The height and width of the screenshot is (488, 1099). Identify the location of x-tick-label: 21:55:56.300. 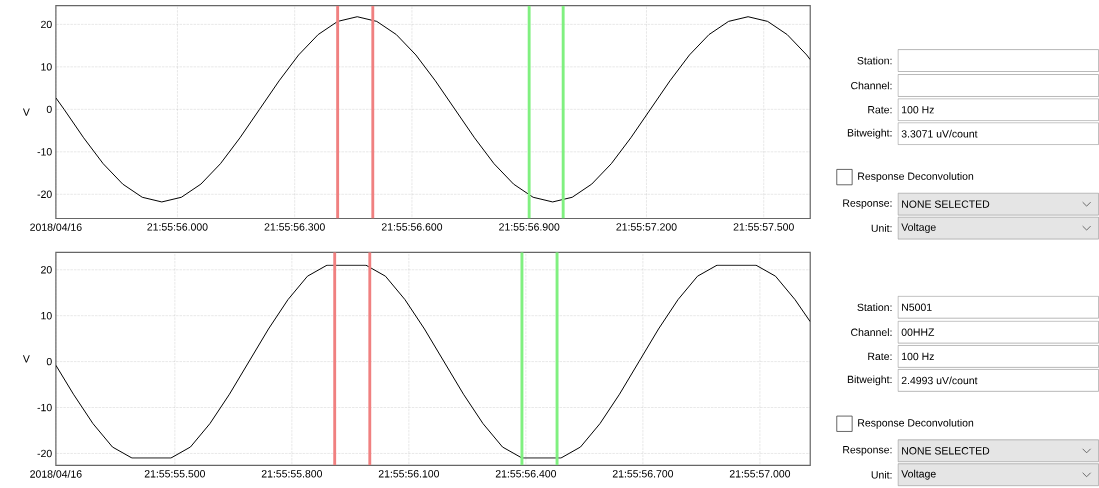
(294, 227).